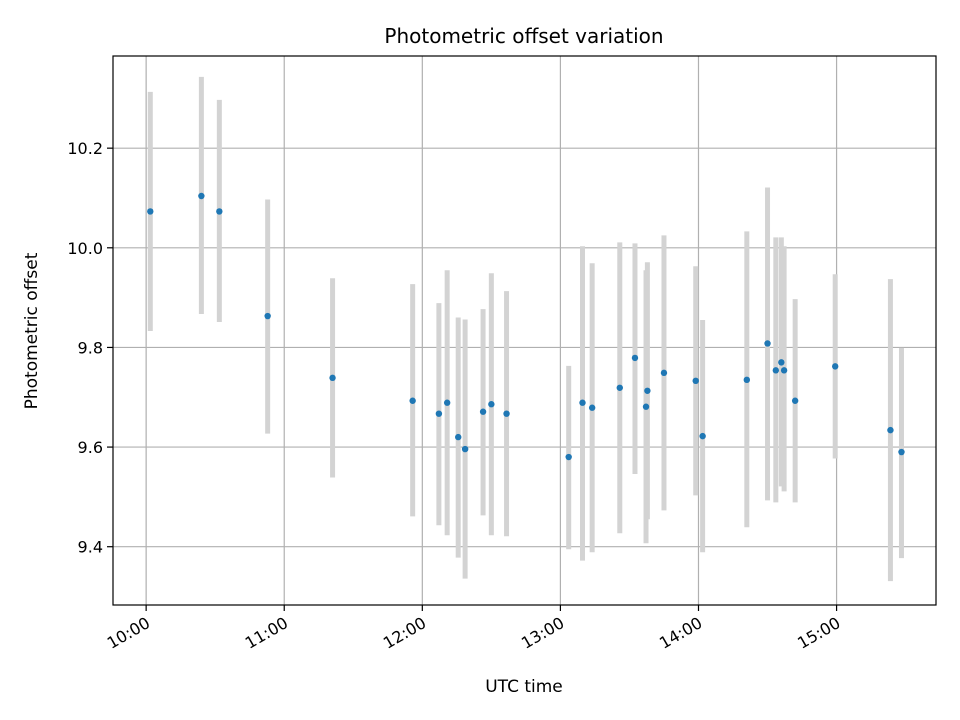 The image size is (960, 720). I want to click on y-tick-label: 9.8, so click(90, 347).